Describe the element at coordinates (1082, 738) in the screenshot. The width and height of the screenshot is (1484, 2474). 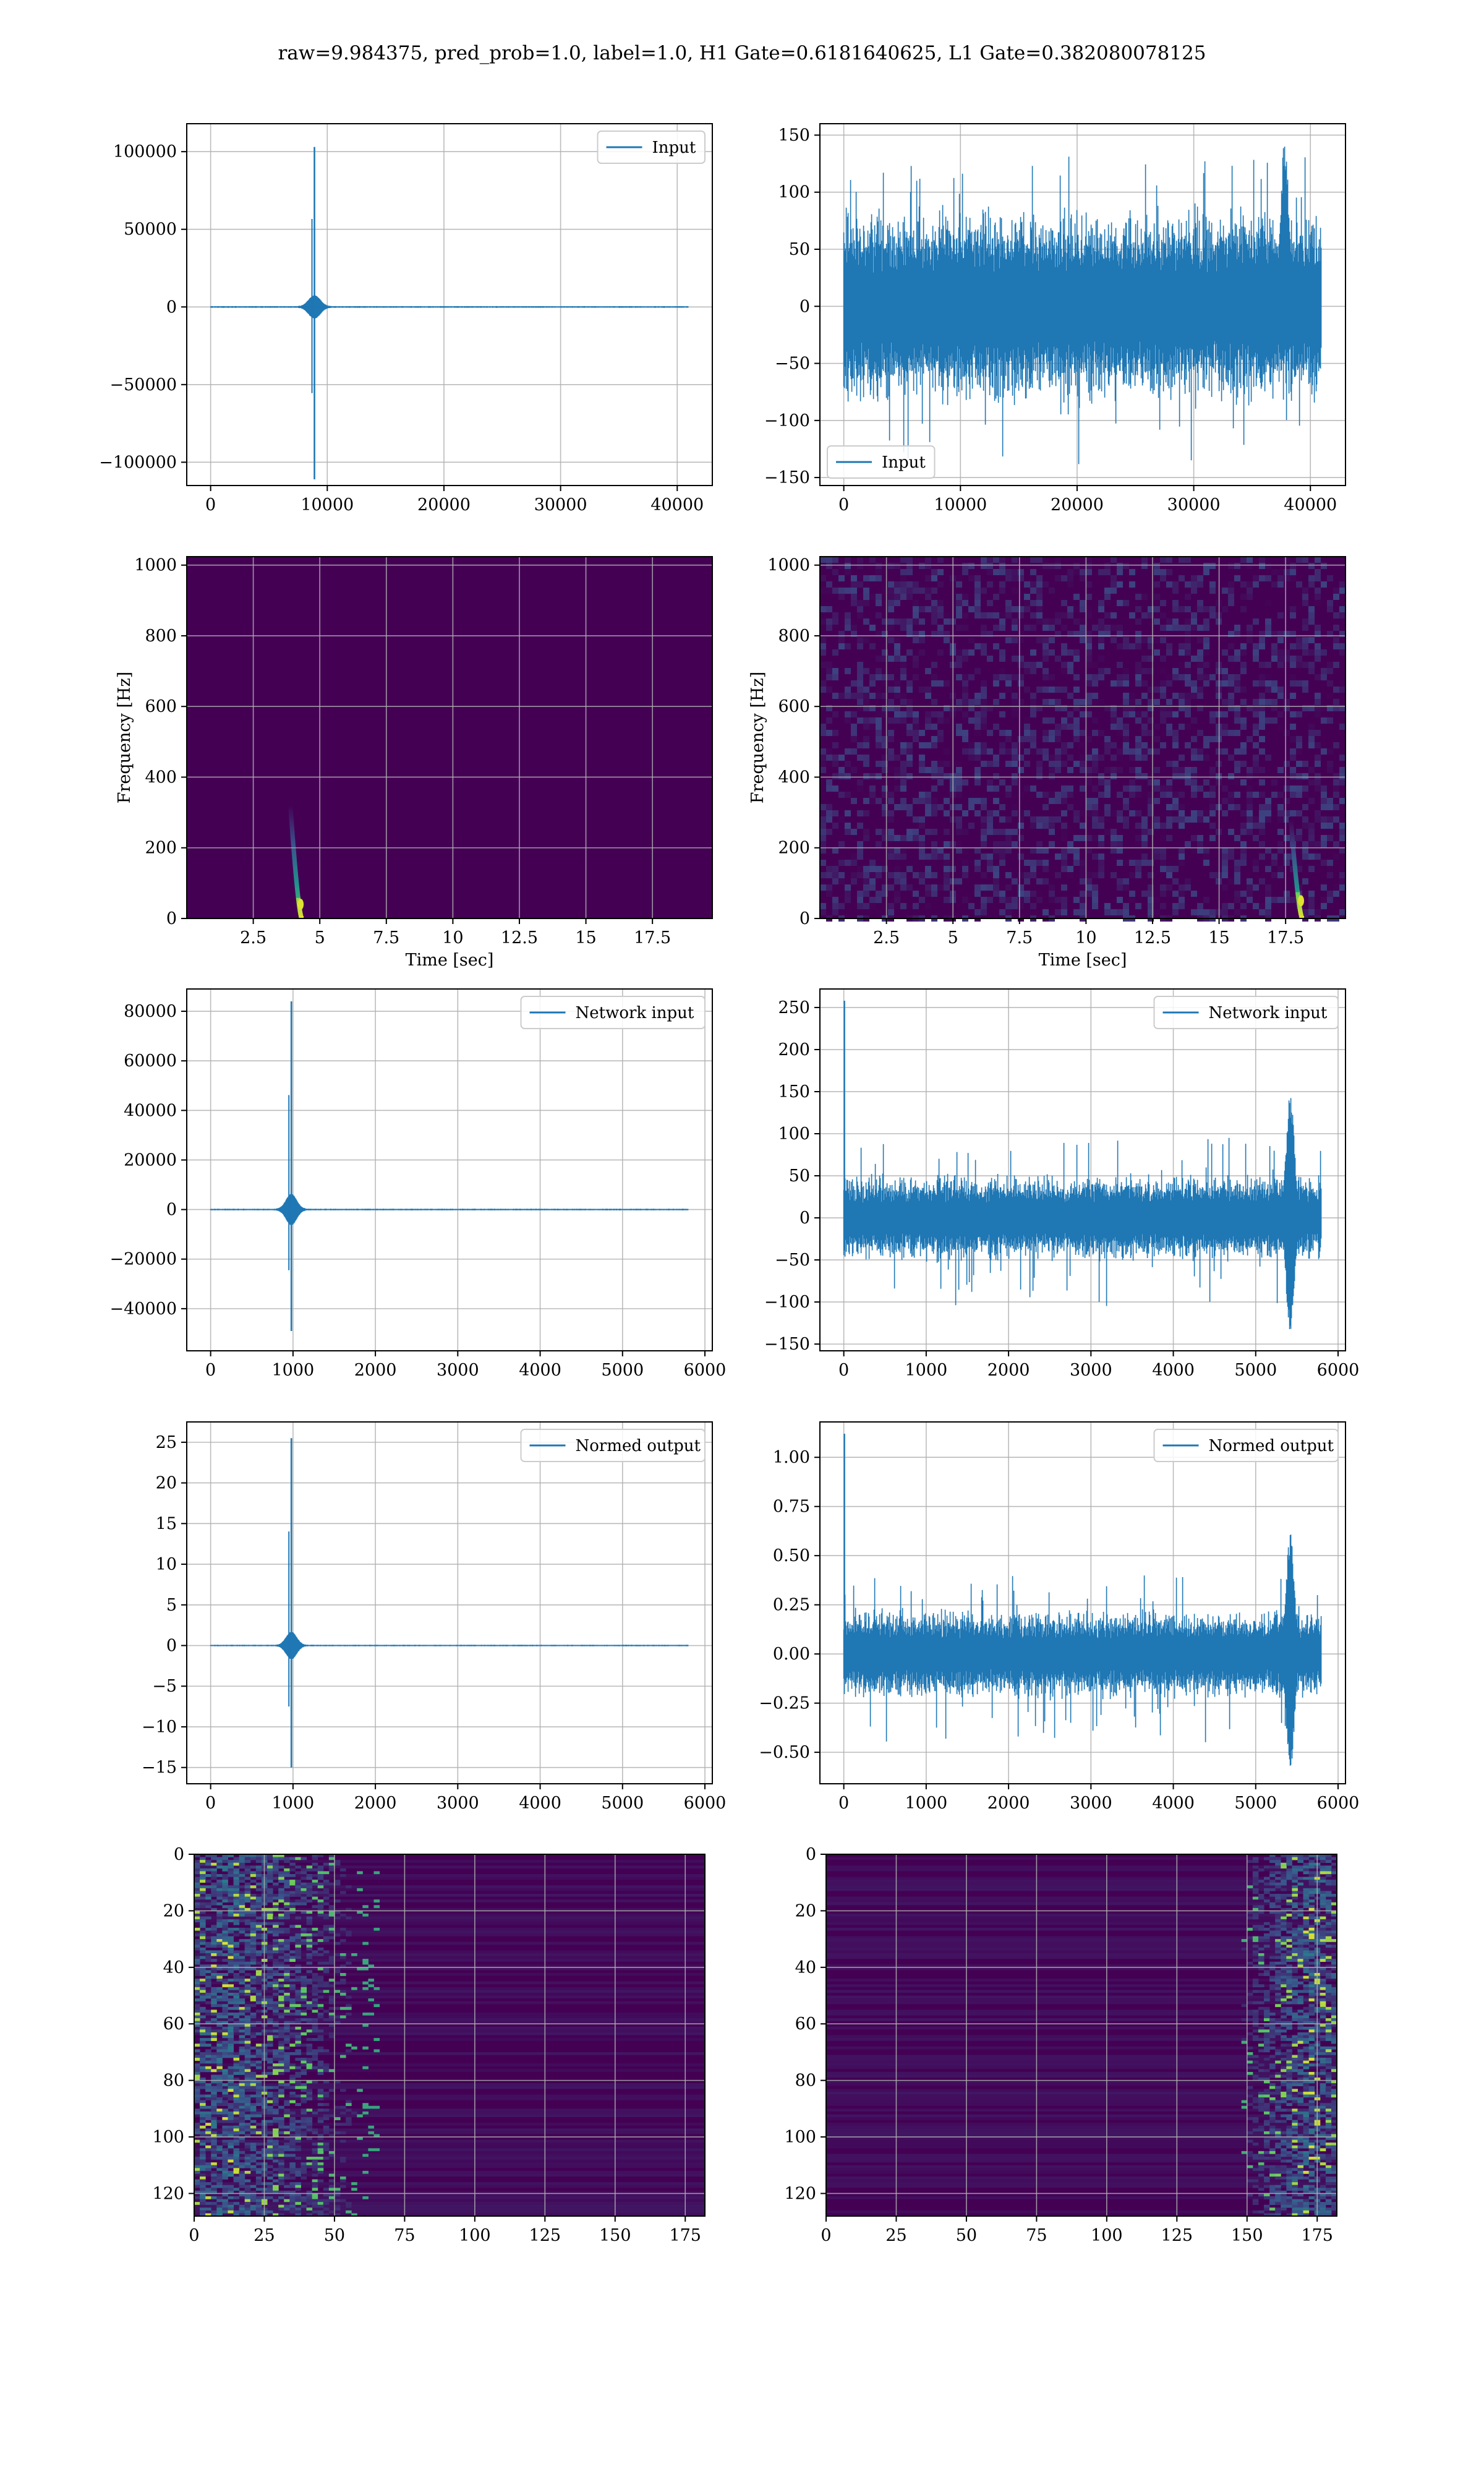
I see `axes-frame` at that location.